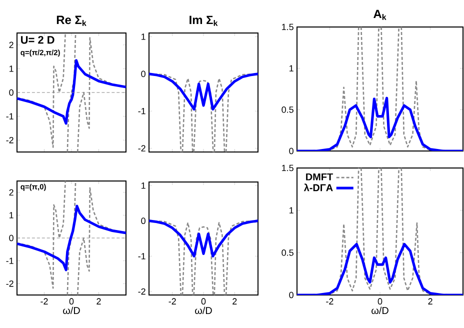 This screenshot has width=464, height=328. What do you see at coordinates (319, 176) in the screenshot?
I see `legend-label: DMFT` at bounding box center [319, 176].